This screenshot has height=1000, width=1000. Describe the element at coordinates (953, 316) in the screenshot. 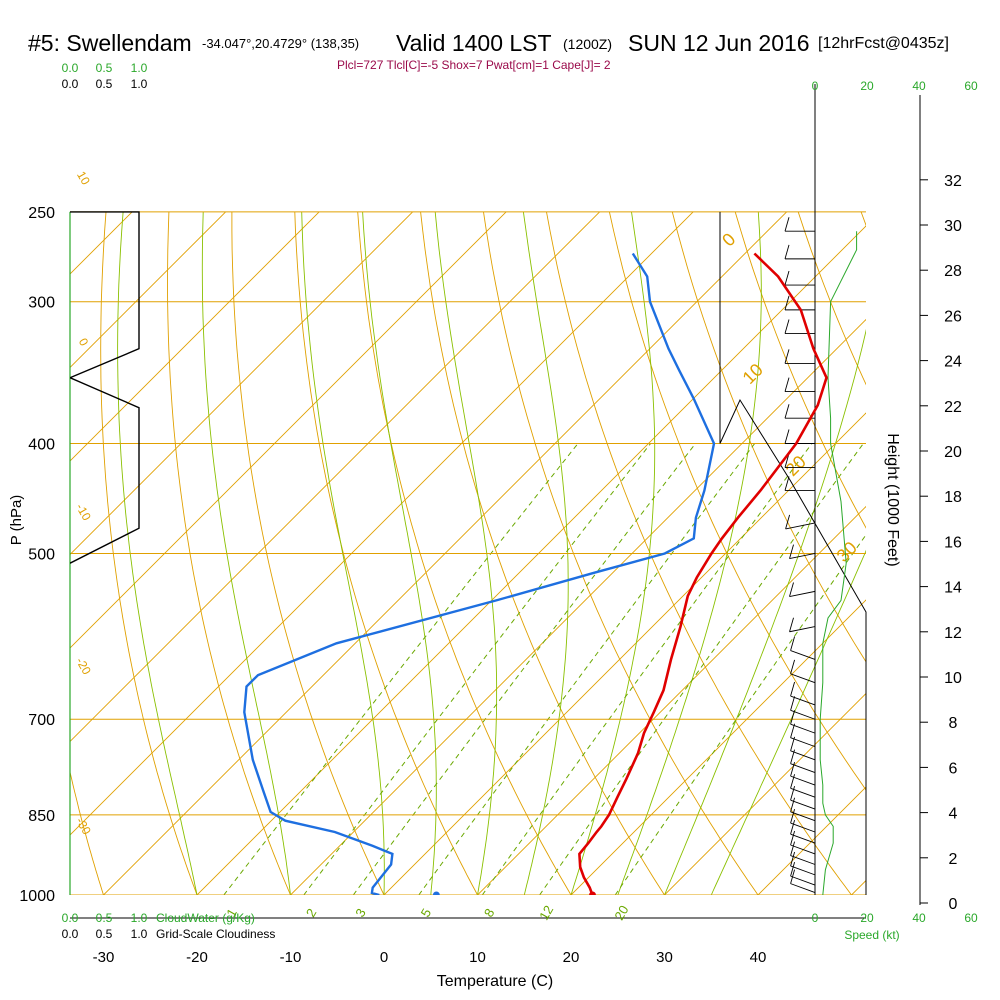

I see `height-tick-label: 26` at that location.